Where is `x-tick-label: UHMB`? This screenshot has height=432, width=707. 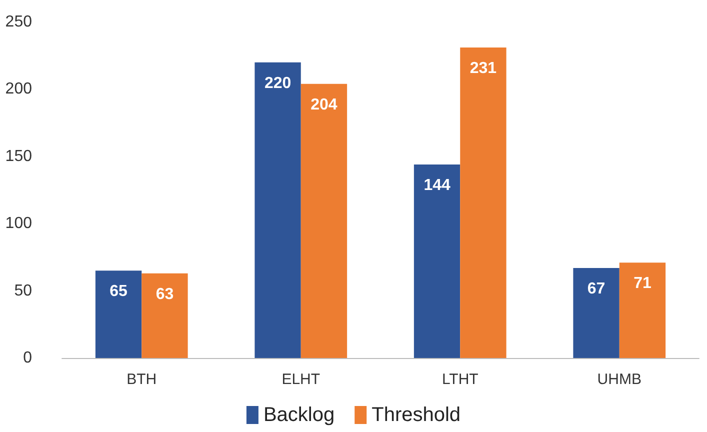 x-tick-label: UHMB is located at coordinates (619, 379).